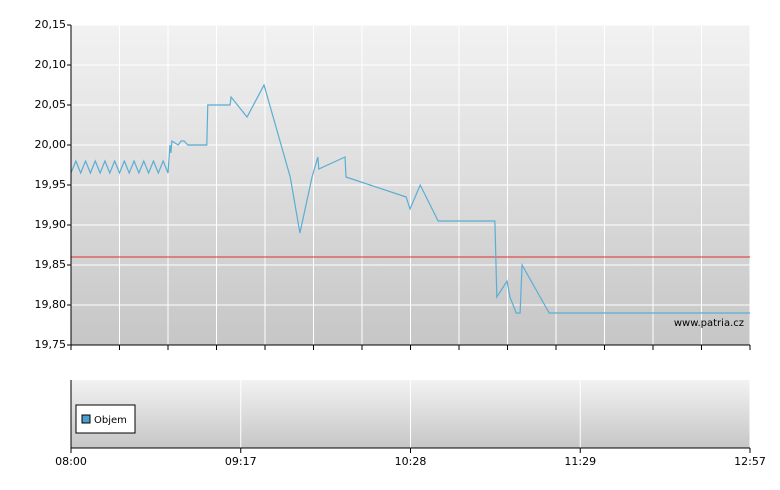 Image resolution: width=780 pixels, height=490 pixels. Describe the element at coordinates (51, 104) in the screenshot. I see `y-tick-label: 20,05` at that location.